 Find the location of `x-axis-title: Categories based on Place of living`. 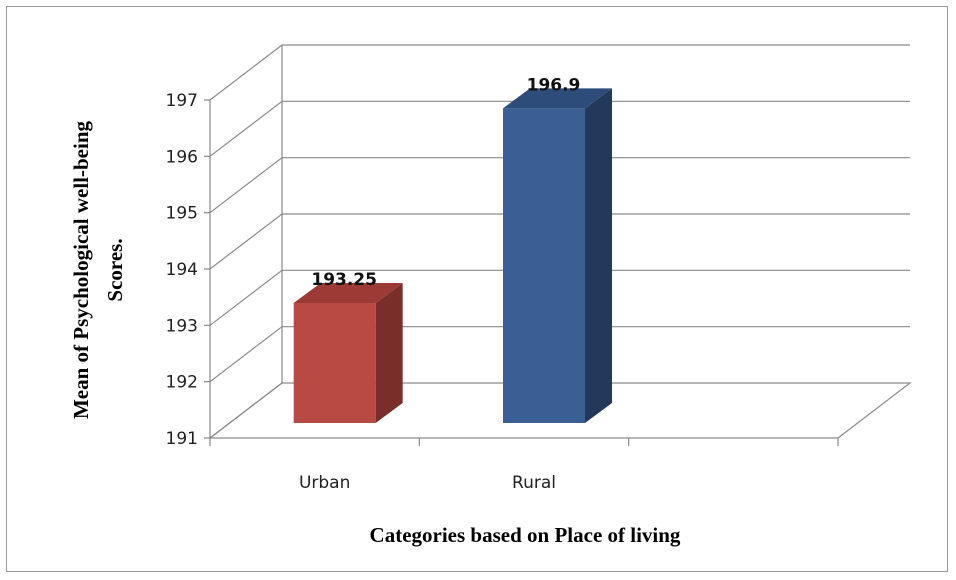

x-axis-title: Categories based on Place of living is located at coordinates (525, 535).